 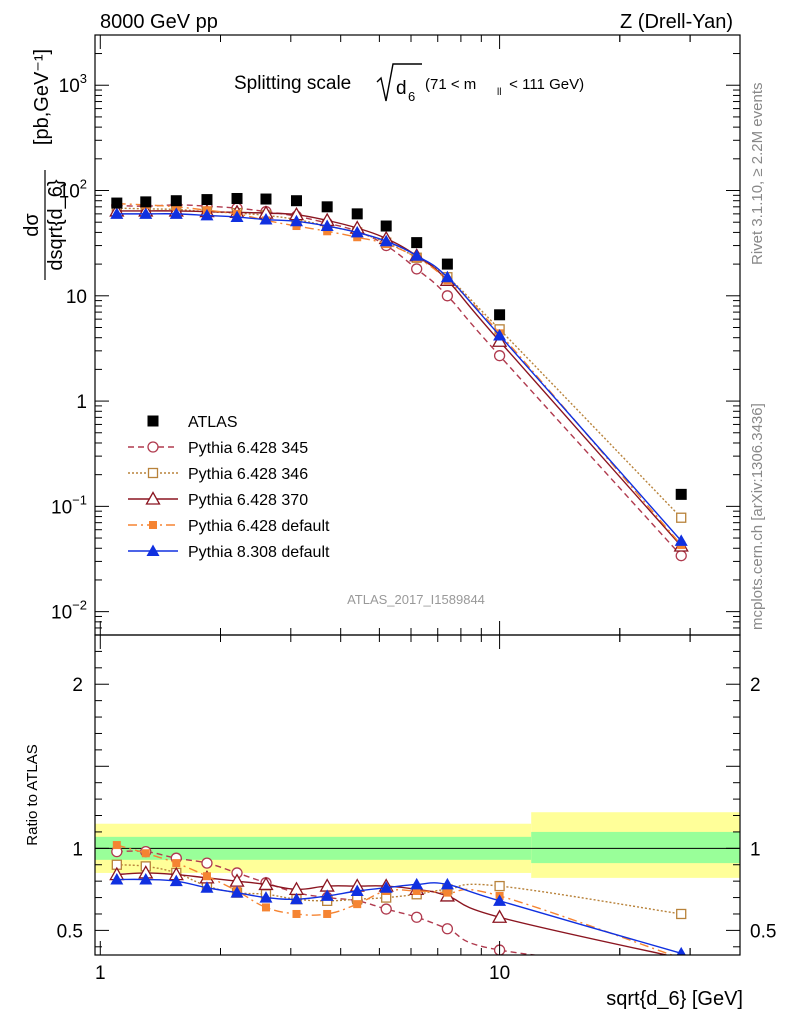 What do you see at coordinates (292, 83) in the screenshot?
I see `title-prefix: Splitting scale` at bounding box center [292, 83].